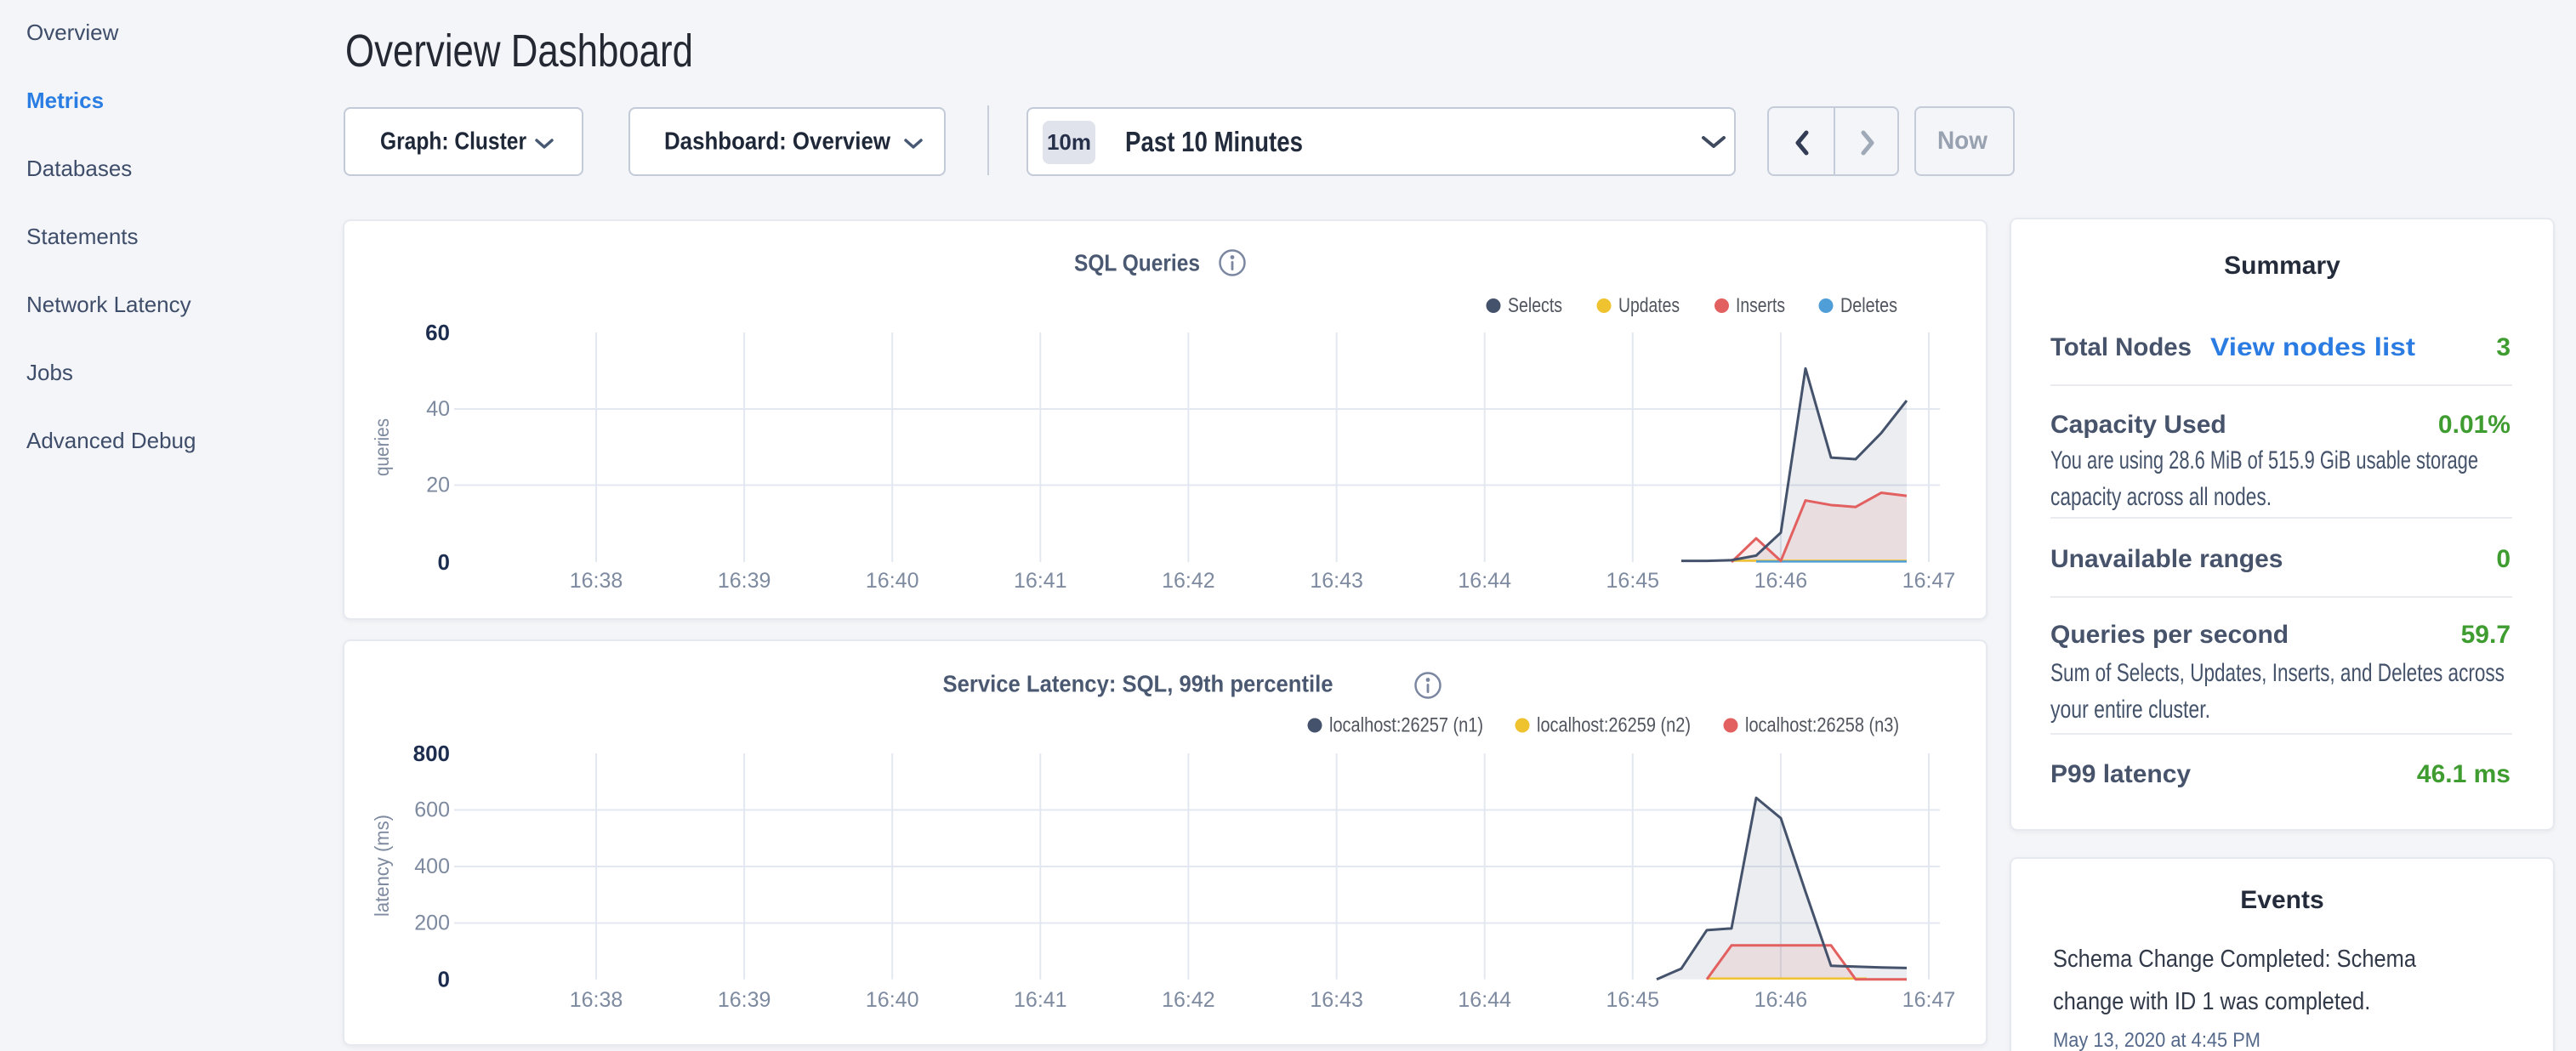 The width and height of the screenshot is (2576, 1051). What do you see at coordinates (438, 486) in the screenshot?
I see `svg-text: 20` at bounding box center [438, 486].